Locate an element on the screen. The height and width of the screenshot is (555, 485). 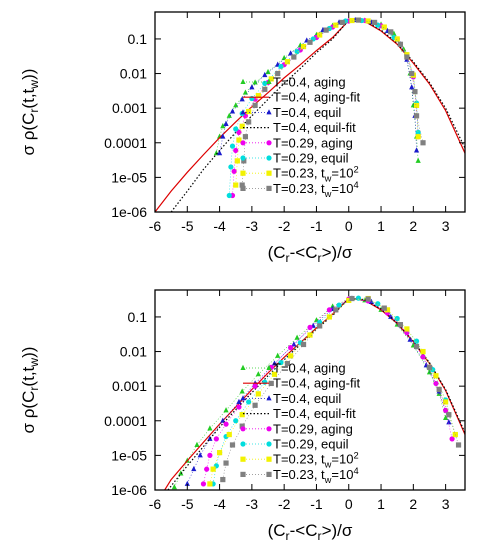
y-axis-label: σ ρ(Cr(t,tw)) is located at coordinates (30, 112).